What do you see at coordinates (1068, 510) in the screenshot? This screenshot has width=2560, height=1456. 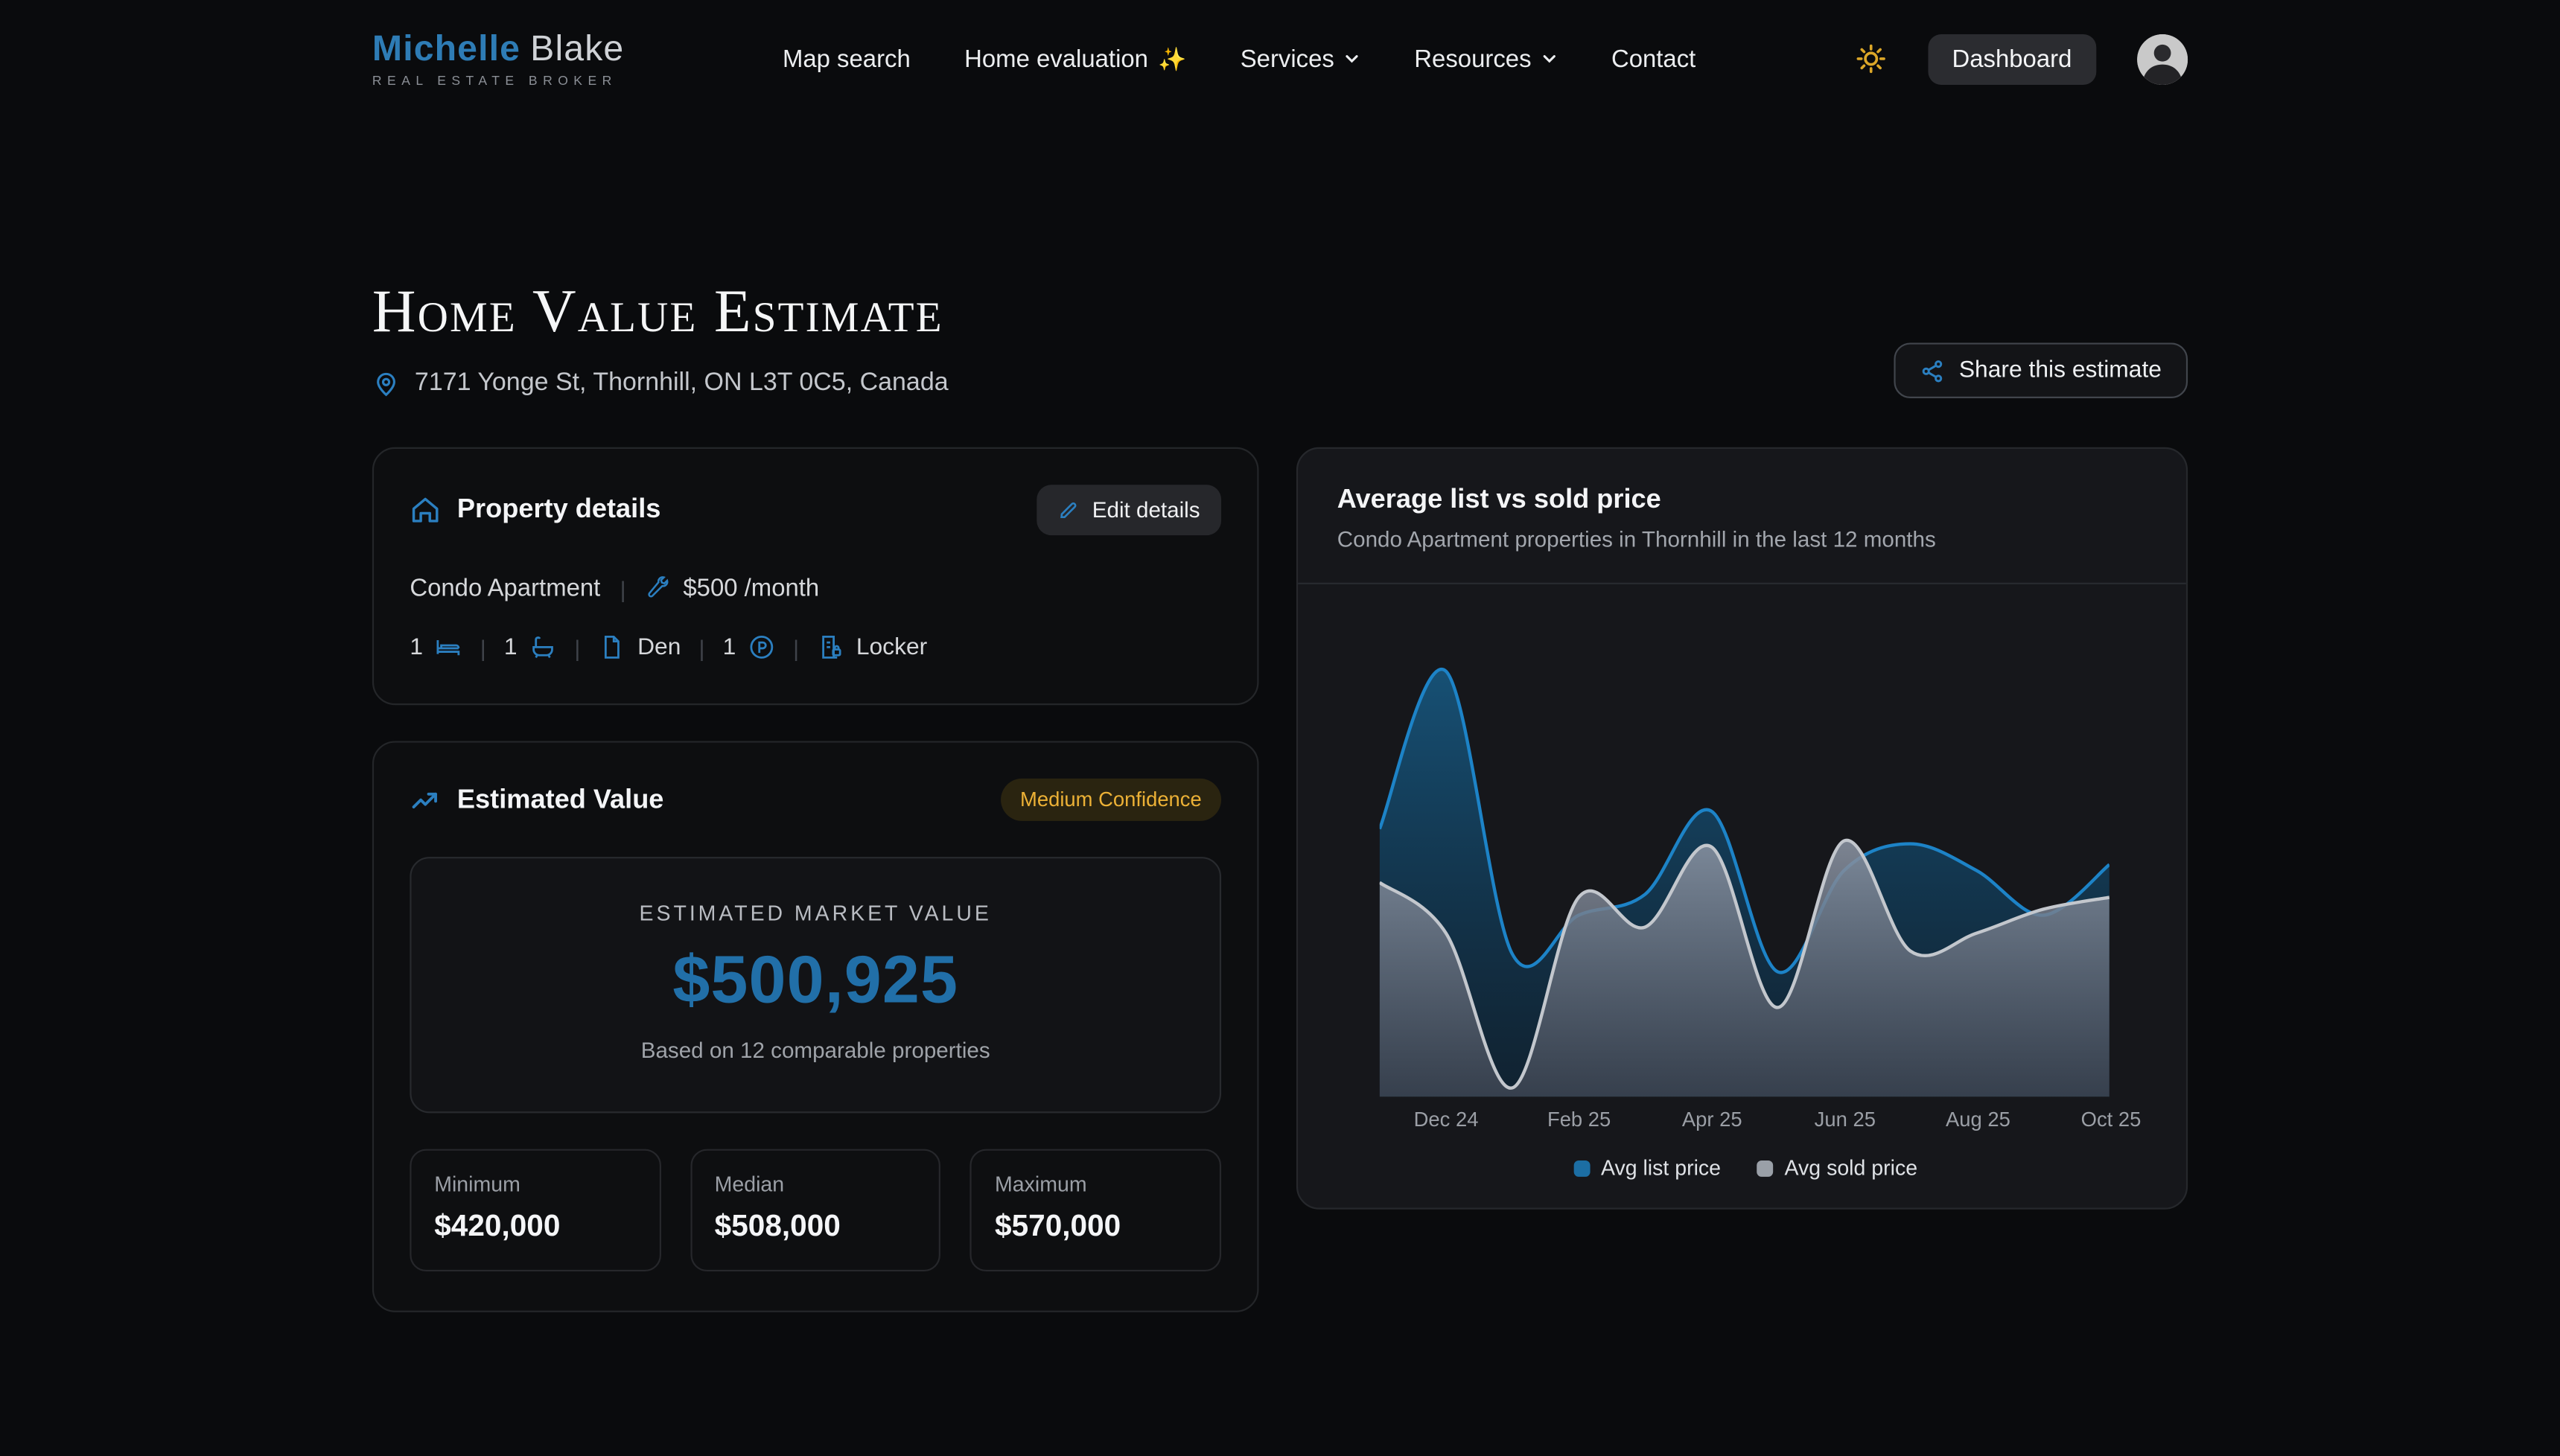 I see `pencil-icon` at bounding box center [1068, 510].